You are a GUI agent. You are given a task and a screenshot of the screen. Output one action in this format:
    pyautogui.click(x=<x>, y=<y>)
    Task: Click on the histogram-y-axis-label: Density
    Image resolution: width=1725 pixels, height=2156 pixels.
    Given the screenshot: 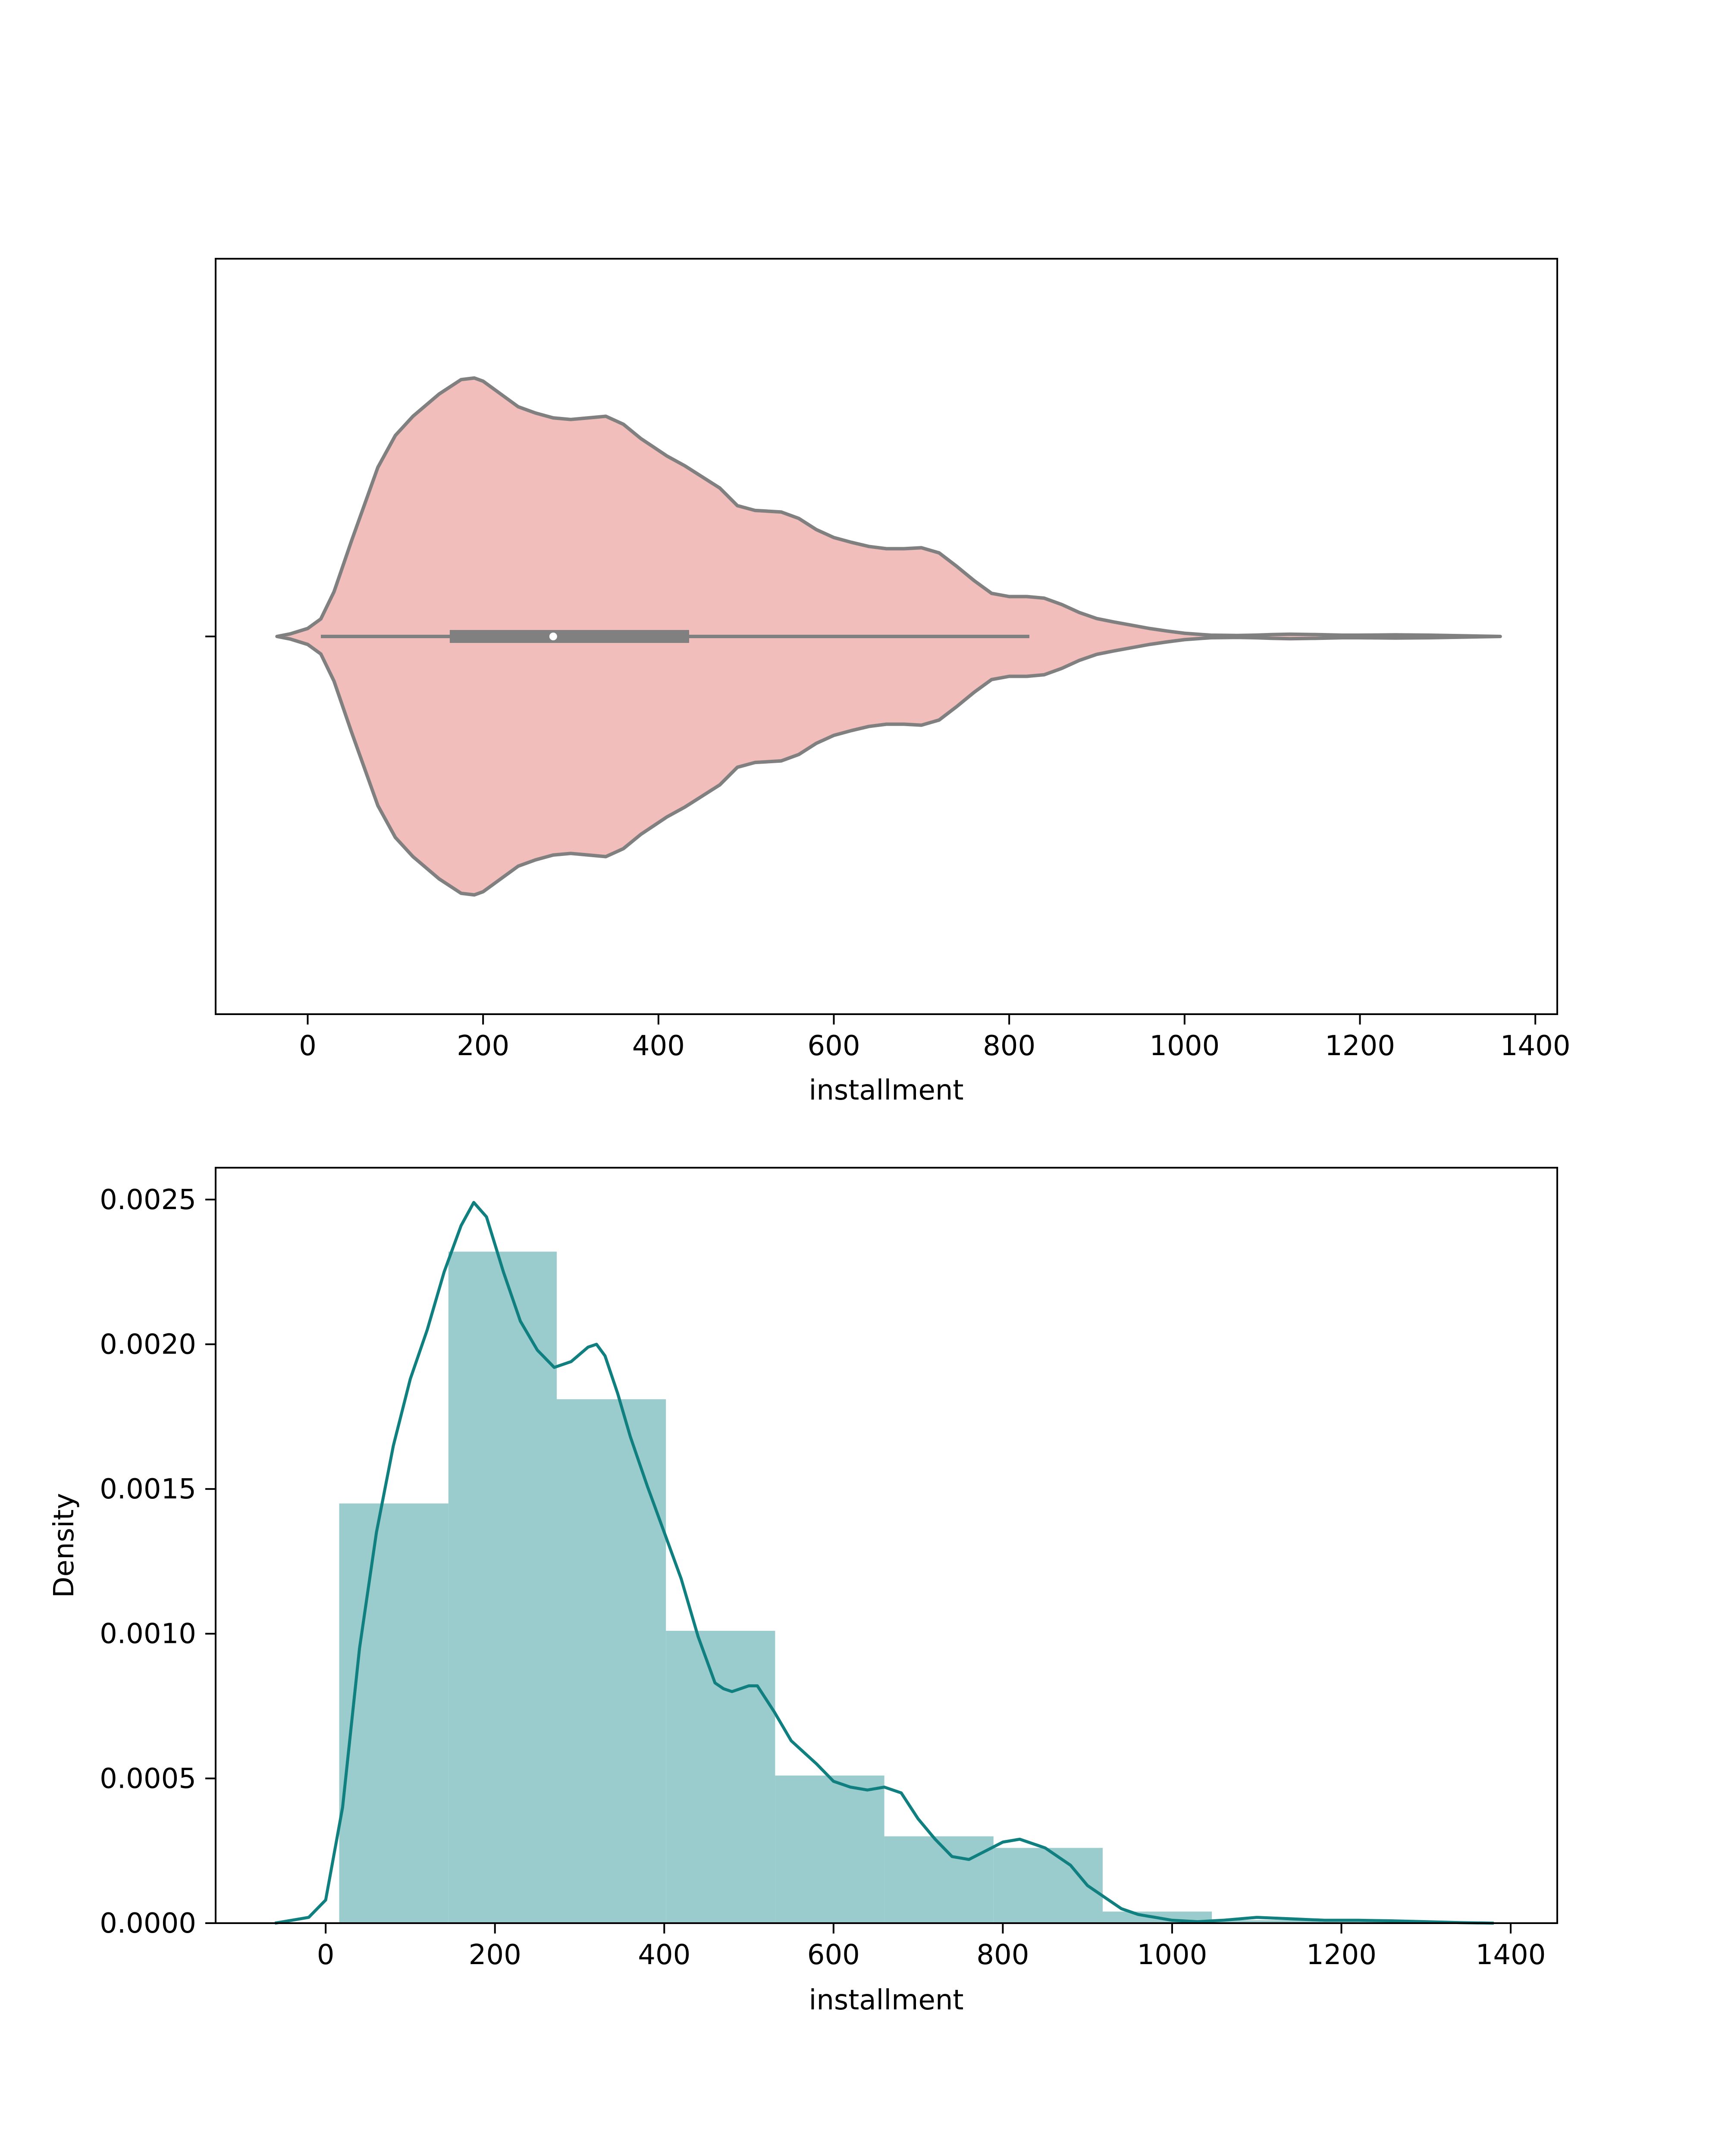 What is the action you would take?
    pyautogui.click(x=64, y=1545)
    